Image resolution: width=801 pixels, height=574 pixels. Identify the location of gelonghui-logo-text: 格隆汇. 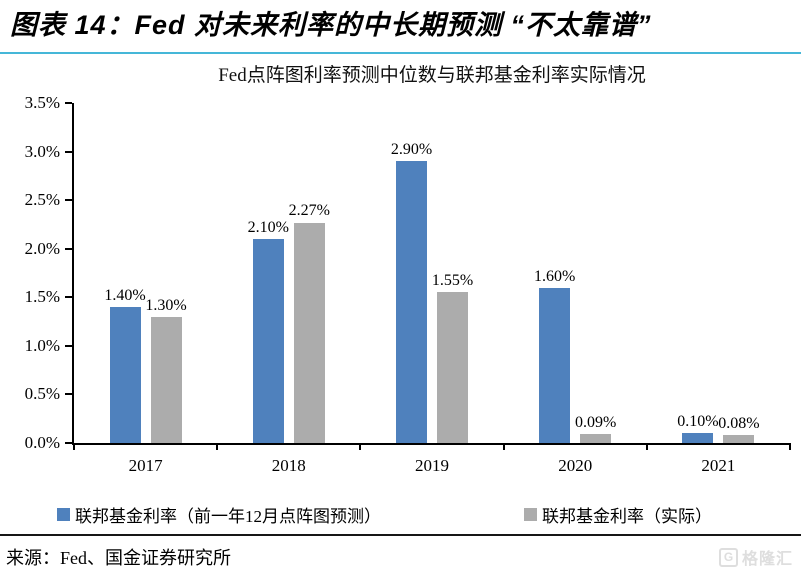
(767, 559).